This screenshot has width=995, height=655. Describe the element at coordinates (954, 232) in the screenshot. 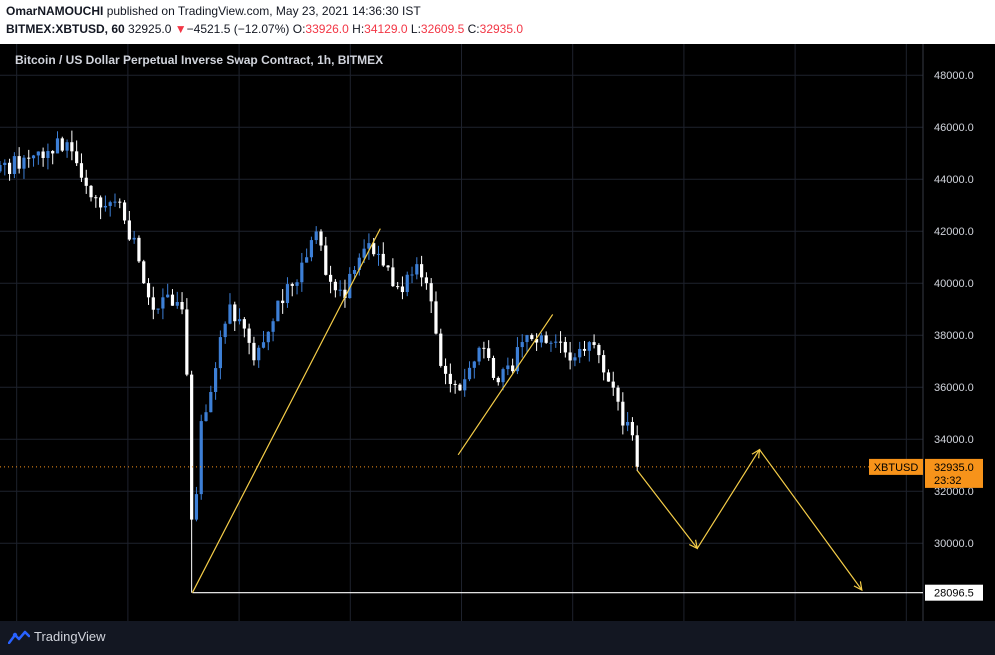

I see `y-tick-label: 42000.0` at that location.